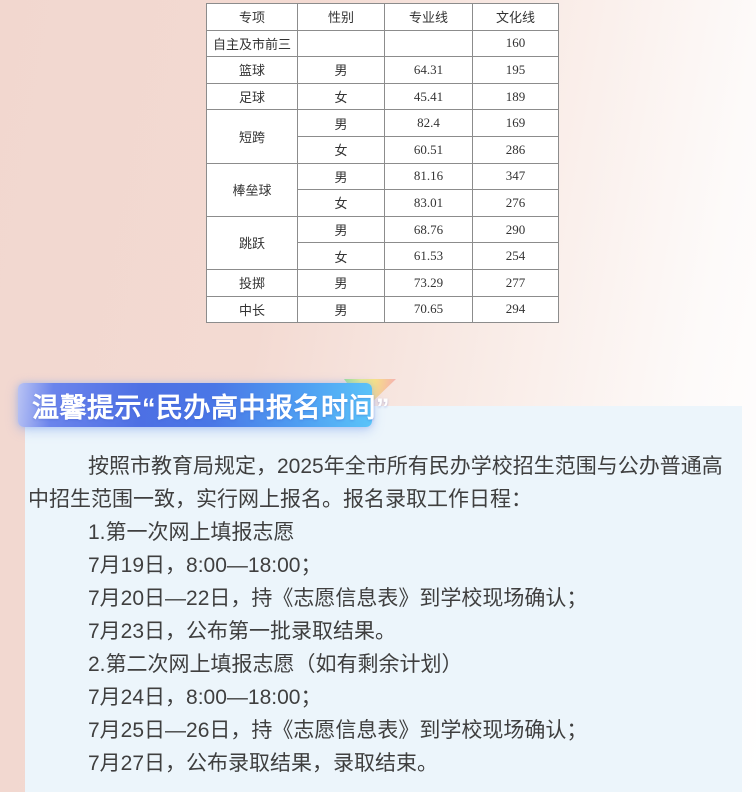  I want to click on table-row: 跳跃 男 68.76 290, so click(382, 242).